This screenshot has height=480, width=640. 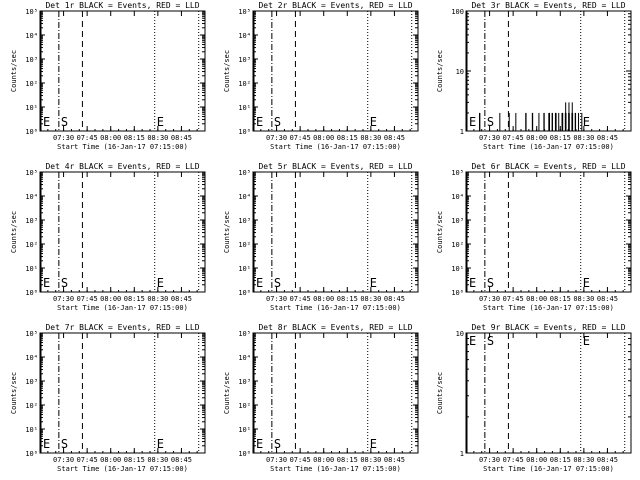 I want to click on y-tick-label: 10, so click(x=460, y=334).